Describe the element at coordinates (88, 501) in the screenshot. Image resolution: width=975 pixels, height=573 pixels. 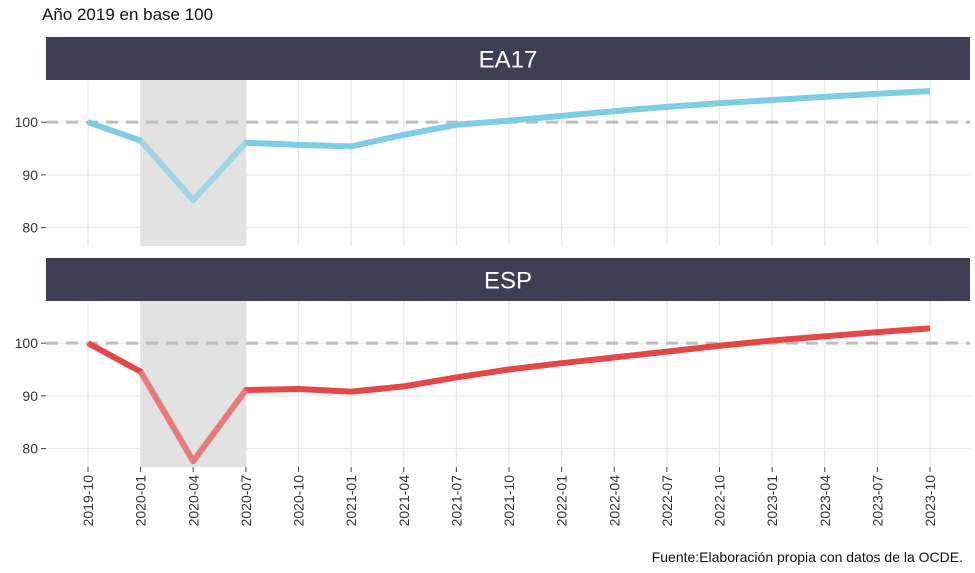
I see `x-tick-label: 2019-10` at that location.